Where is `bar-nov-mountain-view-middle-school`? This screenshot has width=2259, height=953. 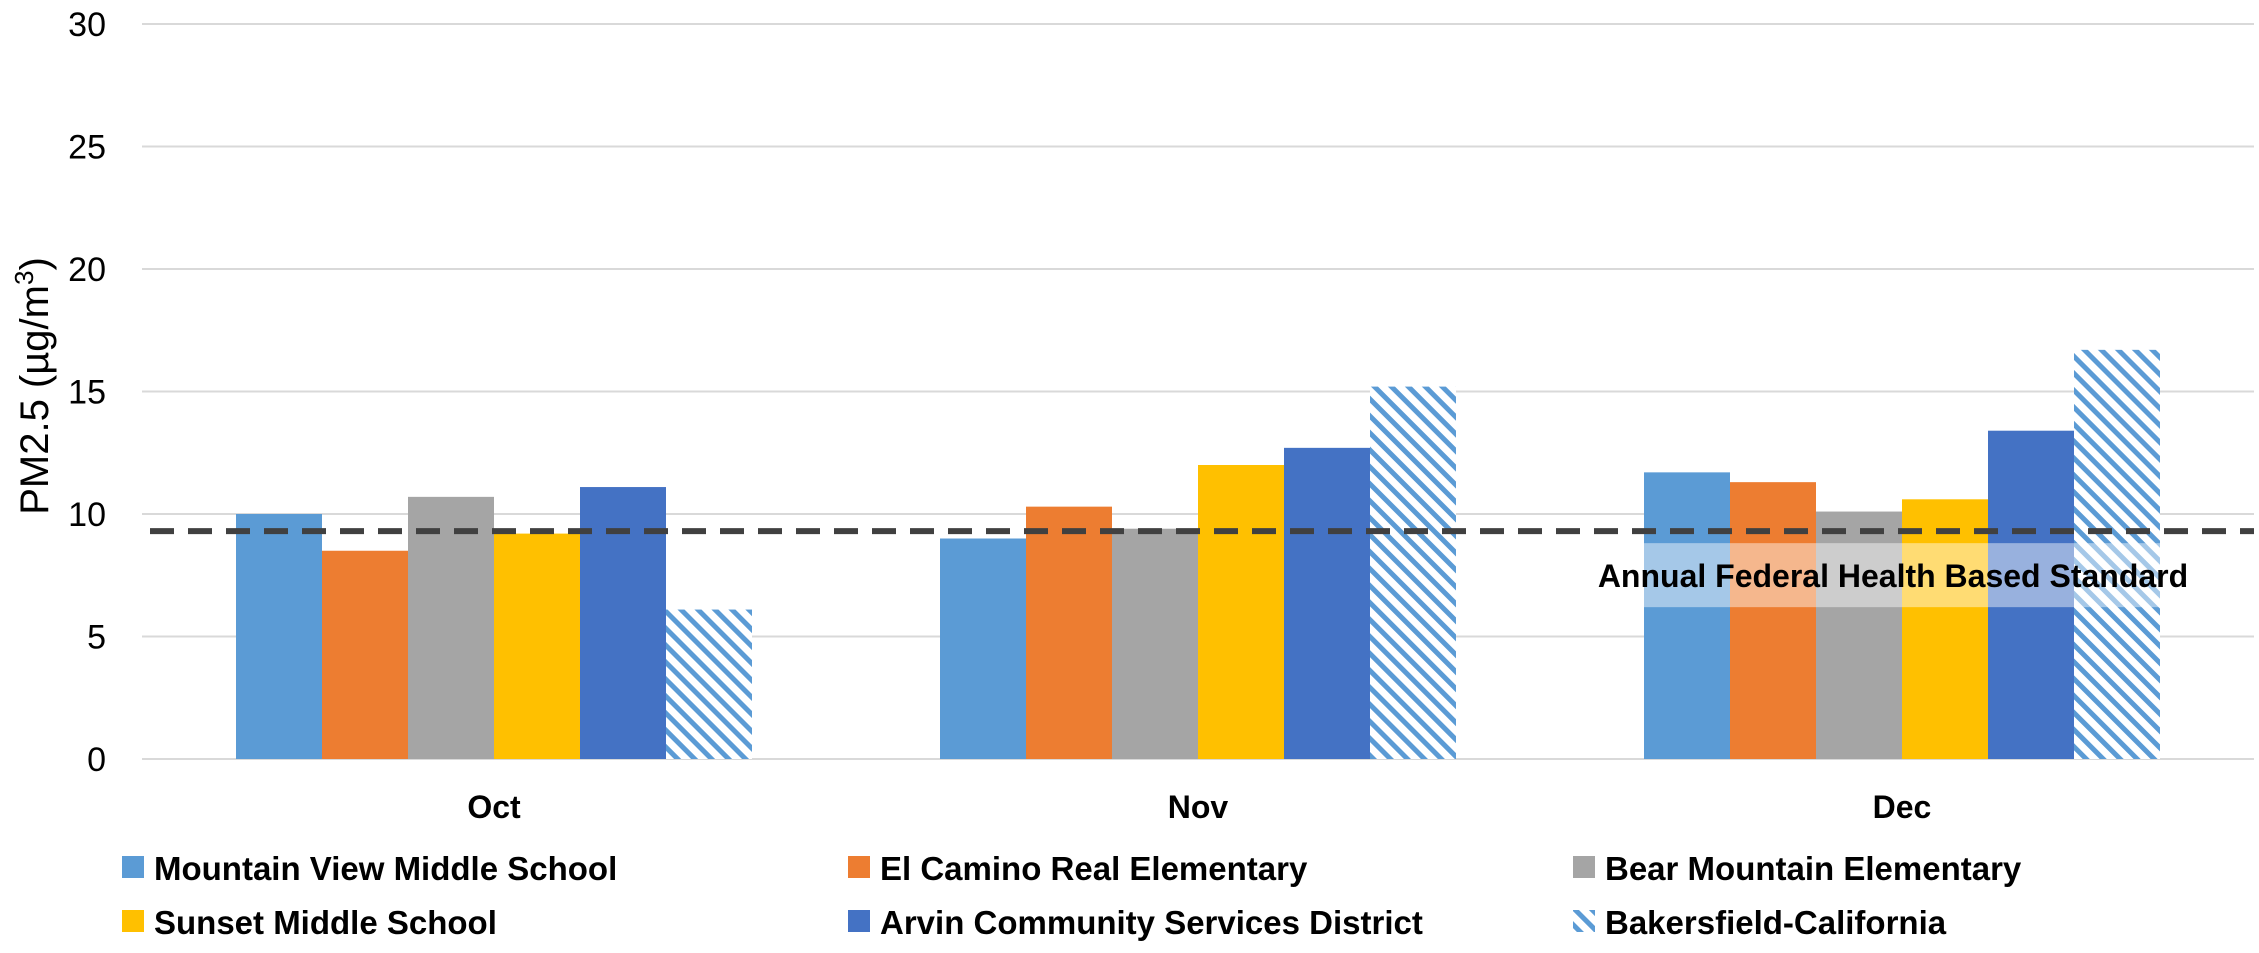
bar-nov-mountain-view-middle-school is located at coordinates (983, 648).